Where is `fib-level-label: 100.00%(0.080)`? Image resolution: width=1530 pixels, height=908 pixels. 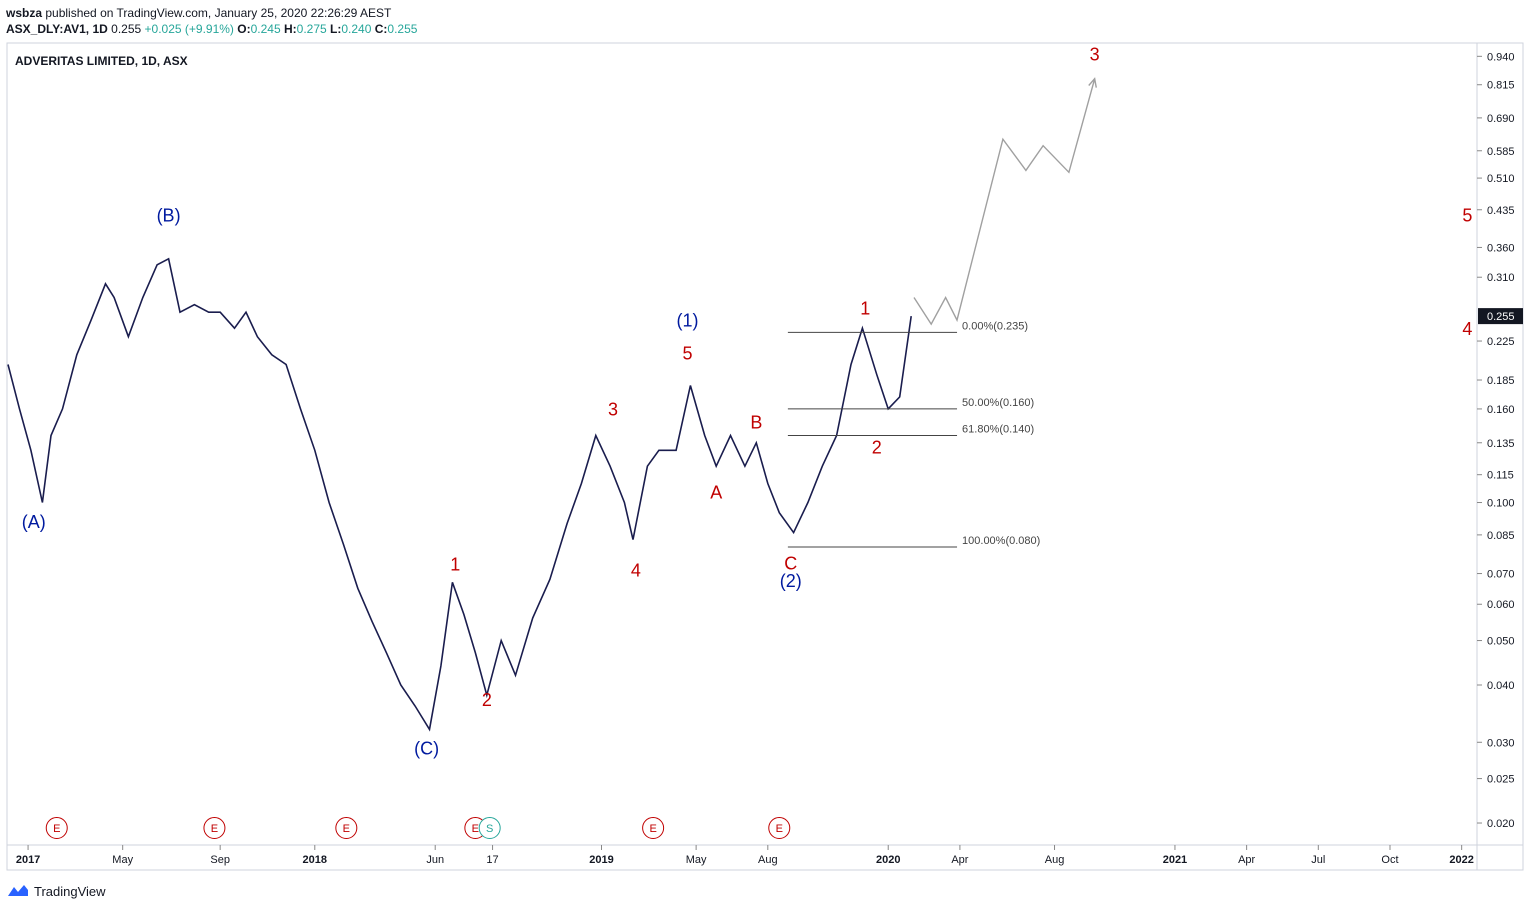
fib-level-label: 100.00%(0.080) is located at coordinates (1001, 541).